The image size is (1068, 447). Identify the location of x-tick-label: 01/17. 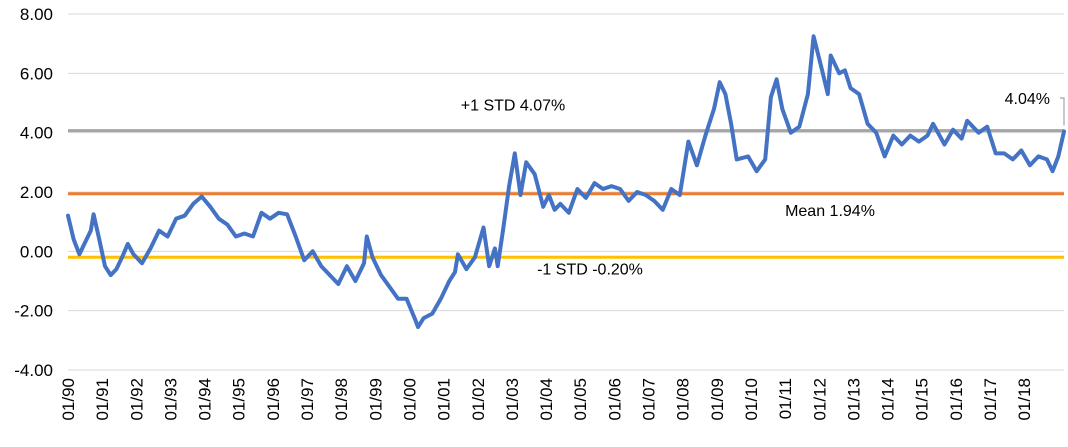
(990, 399).